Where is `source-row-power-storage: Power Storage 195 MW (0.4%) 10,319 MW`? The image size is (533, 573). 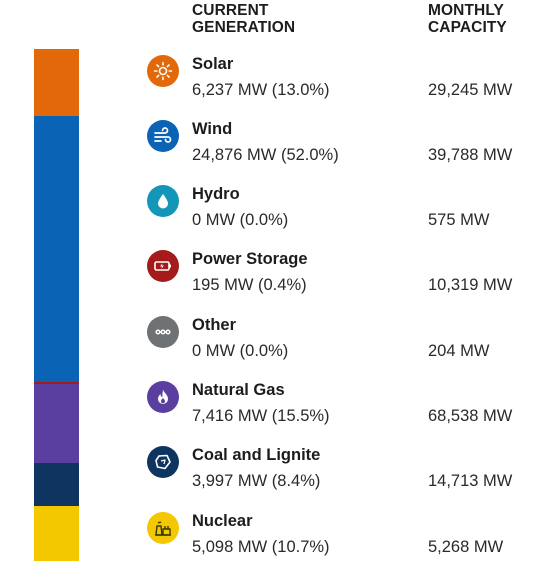 source-row-power-storage: Power Storage 195 MW (0.4%) 10,319 MW is located at coordinates (266, 280).